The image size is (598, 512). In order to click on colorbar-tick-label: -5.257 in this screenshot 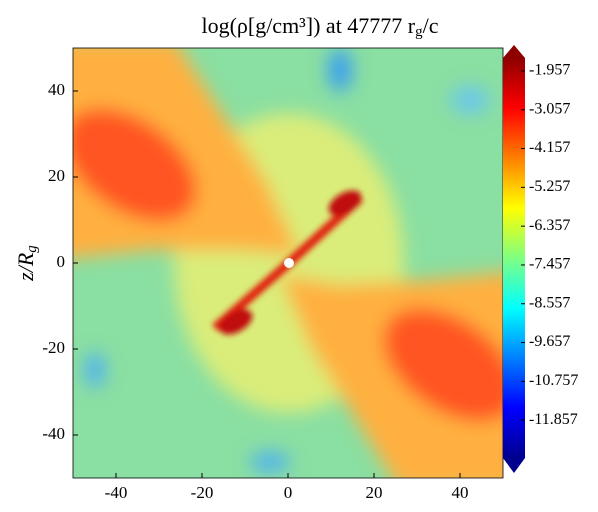, I will do `click(549, 186)`.